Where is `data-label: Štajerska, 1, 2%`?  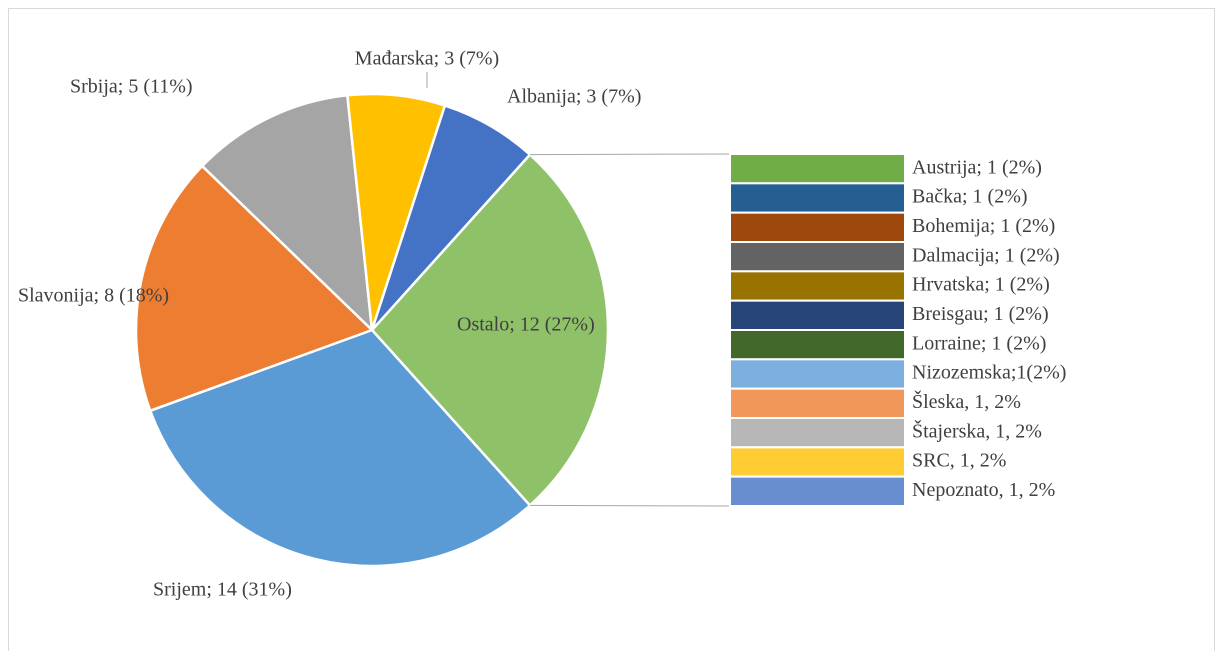 data-label: Štajerska, 1, 2% is located at coordinates (977, 430).